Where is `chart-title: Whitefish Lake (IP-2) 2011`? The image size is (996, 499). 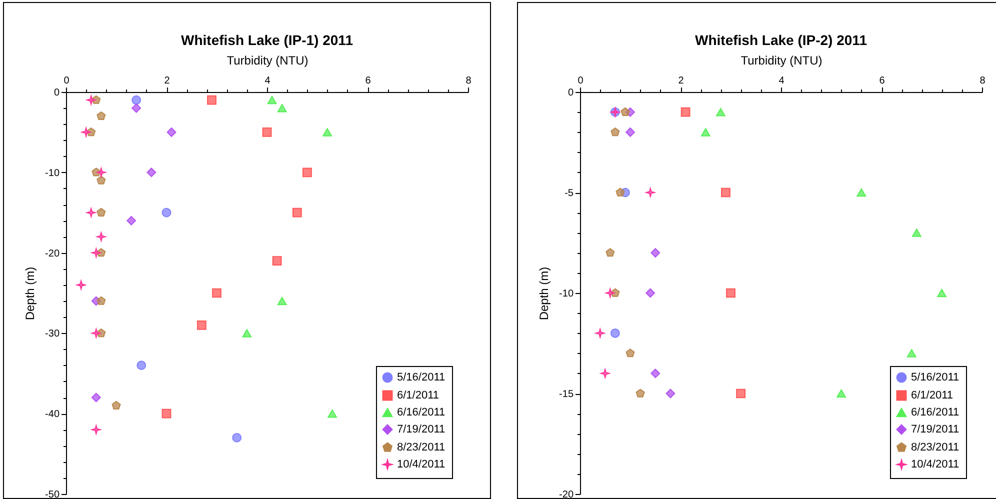 chart-title: Whitefish Lake (IP-2) 2011 is located at coordinates (781, 40).